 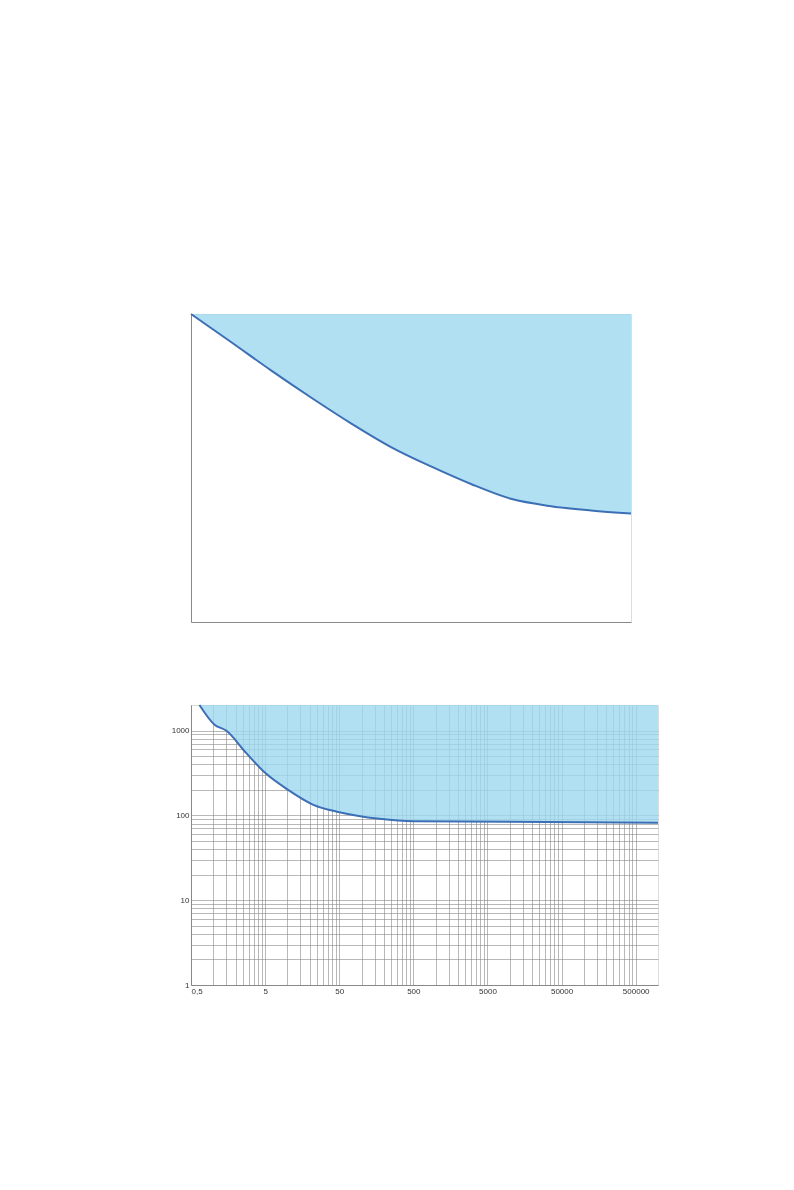 What do you see at coordinates (188, 985) in the screenshot?
I see `y-tick-label: 1` at bounding box center [188, 985].